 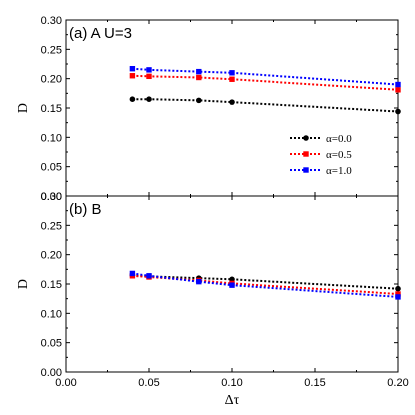 What do you see at coordinates (231, 383) in the screenshot?
I see `x-tick-label: 0.10` at bounding box center [231, 383].